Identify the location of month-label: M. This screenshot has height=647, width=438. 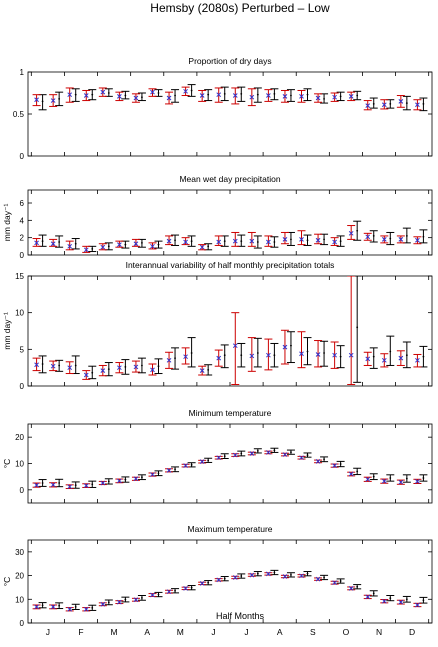
(180, 632).